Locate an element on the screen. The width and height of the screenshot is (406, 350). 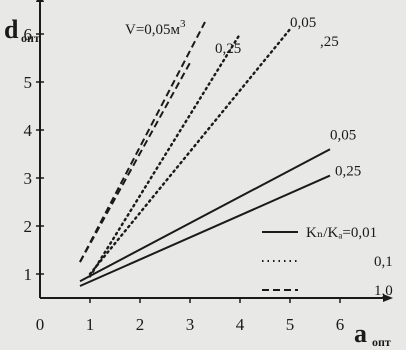
y-axis-label: d is located at coordinates (11, 29).